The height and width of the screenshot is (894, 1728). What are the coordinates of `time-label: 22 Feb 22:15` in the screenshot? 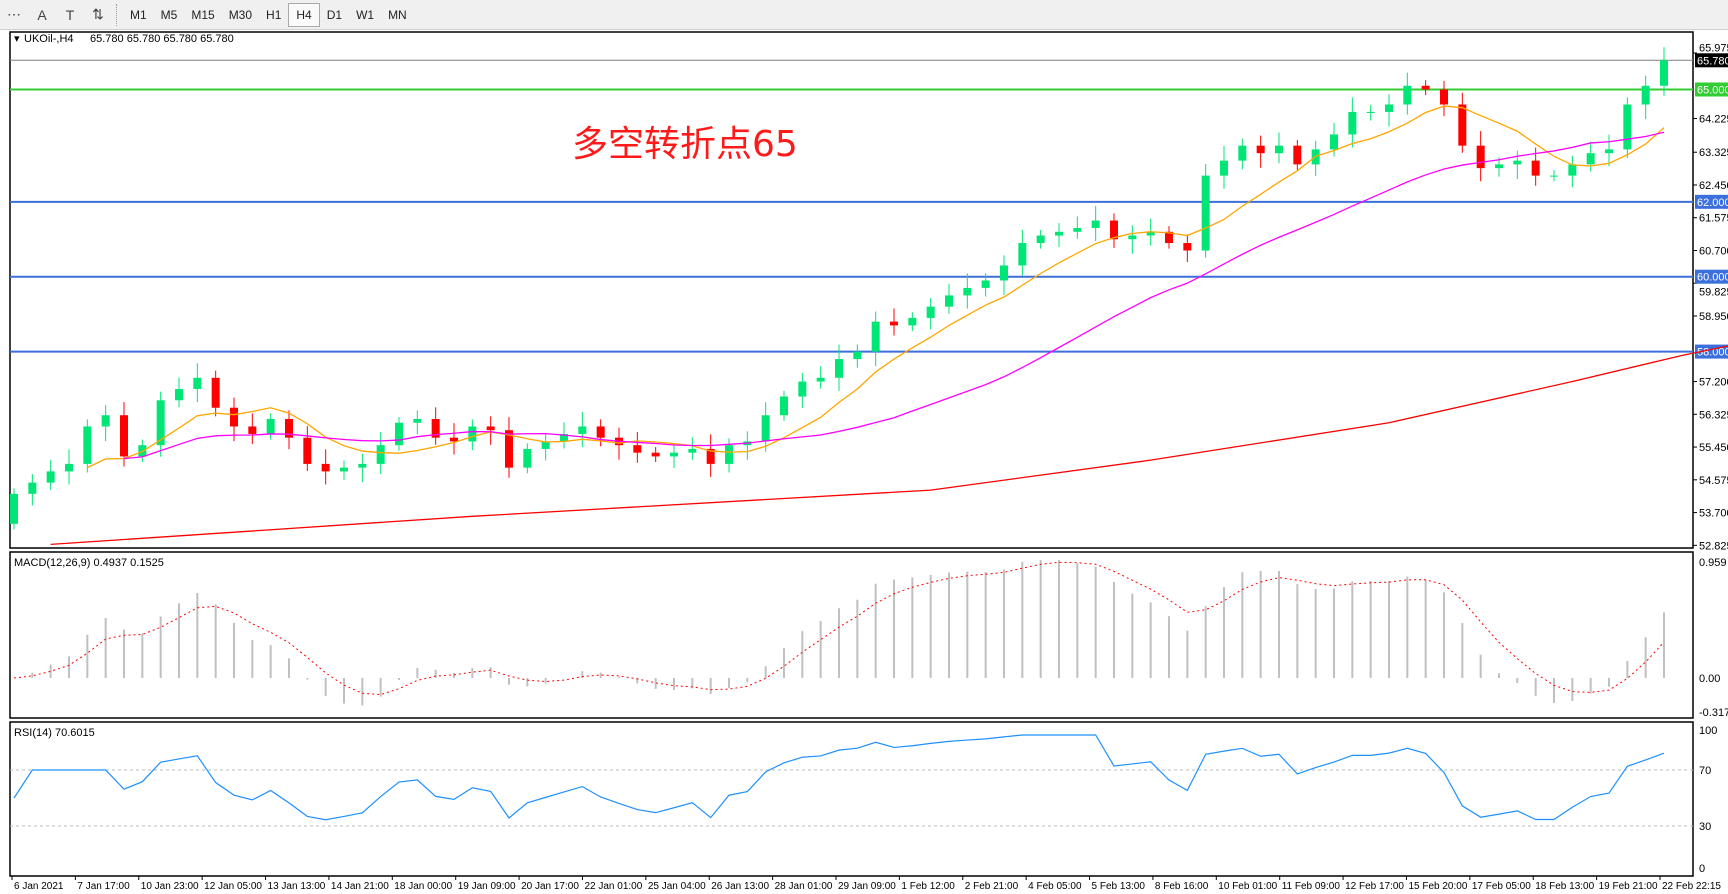 It's located at (1691, 886).